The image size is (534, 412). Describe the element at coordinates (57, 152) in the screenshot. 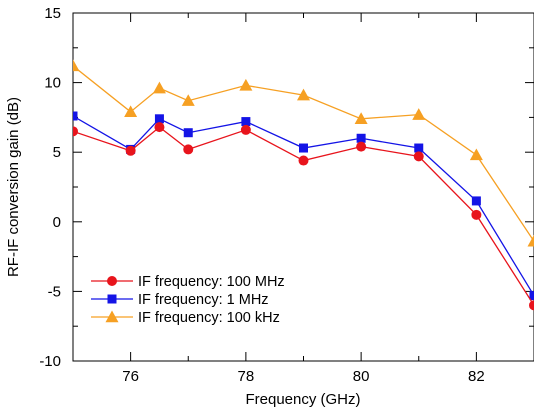

I see `y-tick-label: 5` at that location.